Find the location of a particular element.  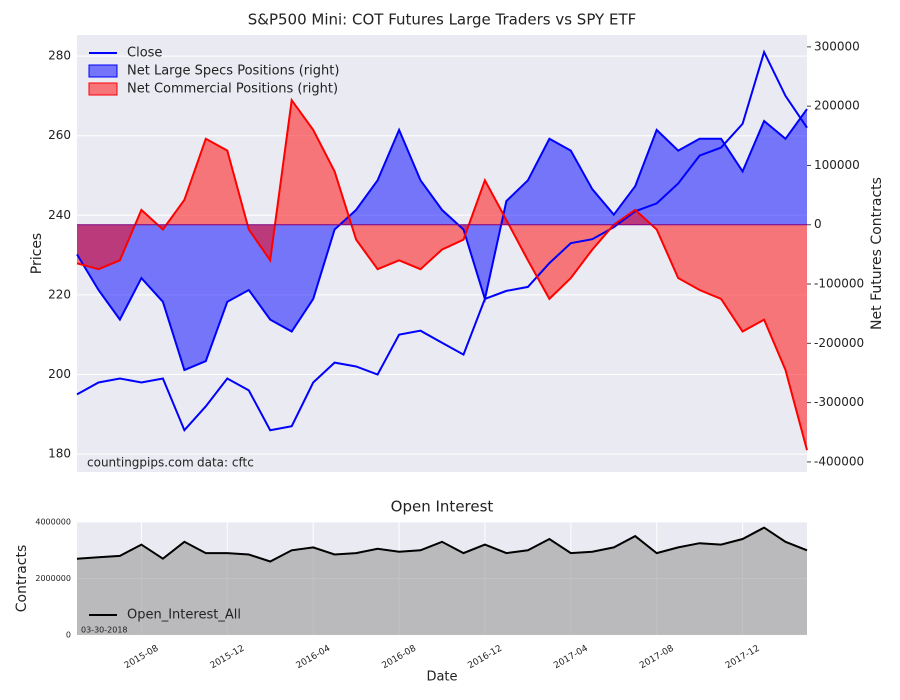

annotation: countingpips.com is located at coordinates (140, 463).